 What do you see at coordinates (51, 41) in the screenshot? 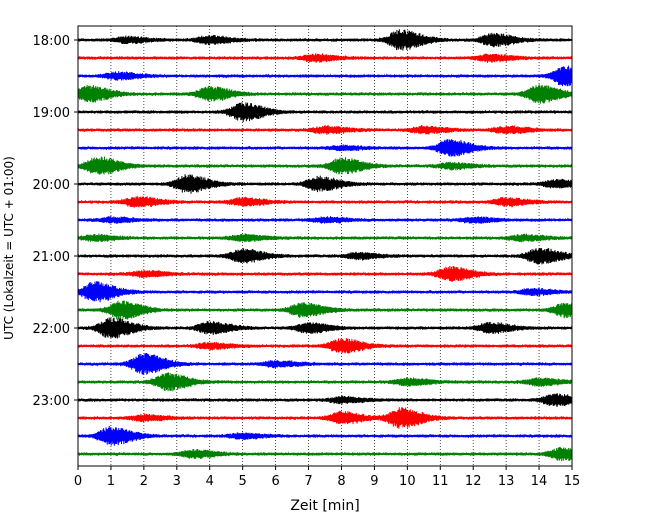
I see `y-tick-label-1800: 18:00` at bounding box center [51, 41].